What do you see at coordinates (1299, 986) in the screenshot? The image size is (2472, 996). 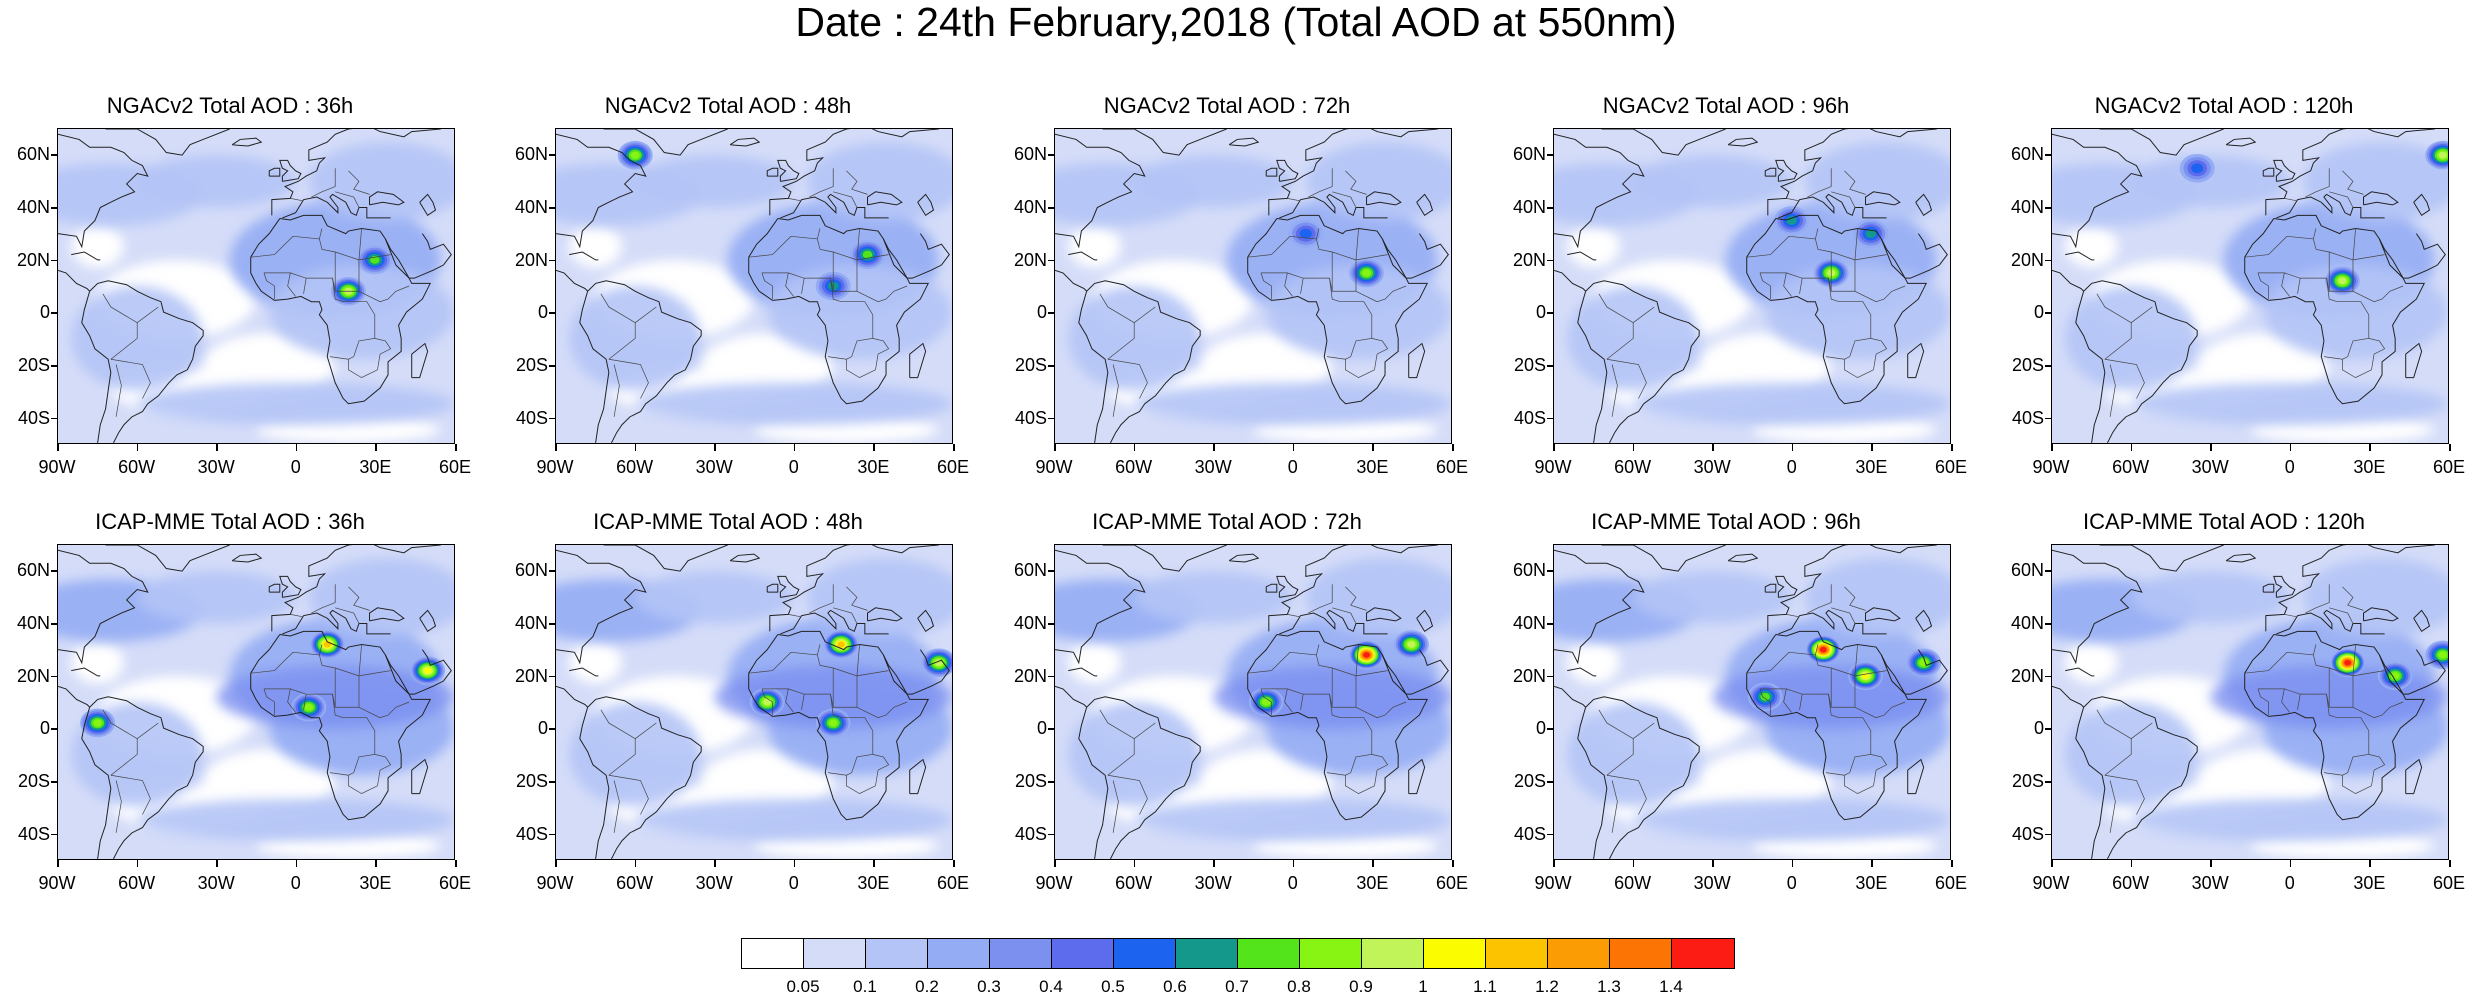 I see `colorbar-label: 0.8` at bounding box center [1299, 986].